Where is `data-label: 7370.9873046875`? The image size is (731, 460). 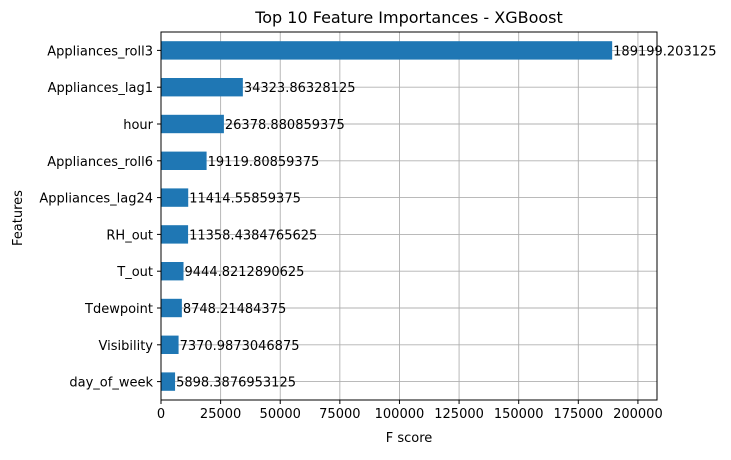
data-label: 7370.9873046875 is located at coordinates (240, 346).